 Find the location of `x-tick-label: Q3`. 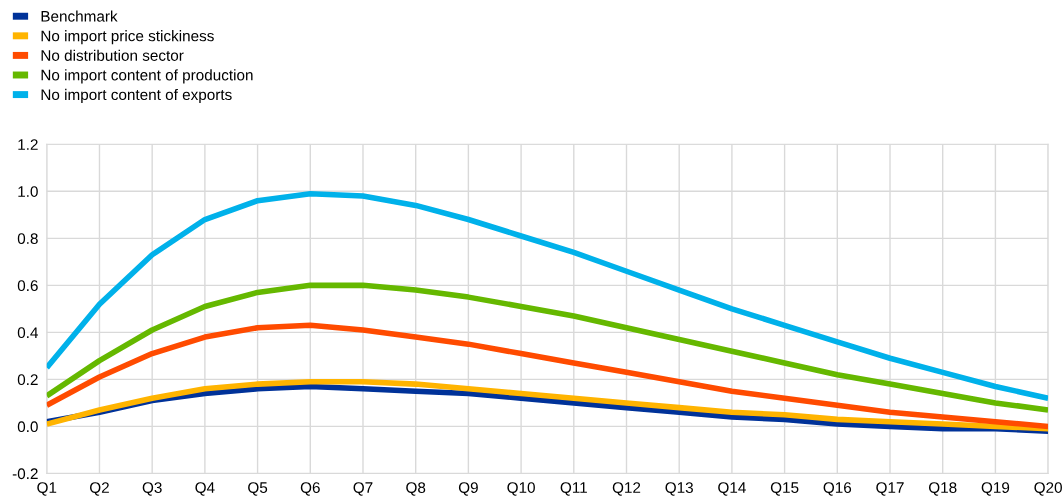

x-tick-label: Q3 is located at coordinates (152, 489).